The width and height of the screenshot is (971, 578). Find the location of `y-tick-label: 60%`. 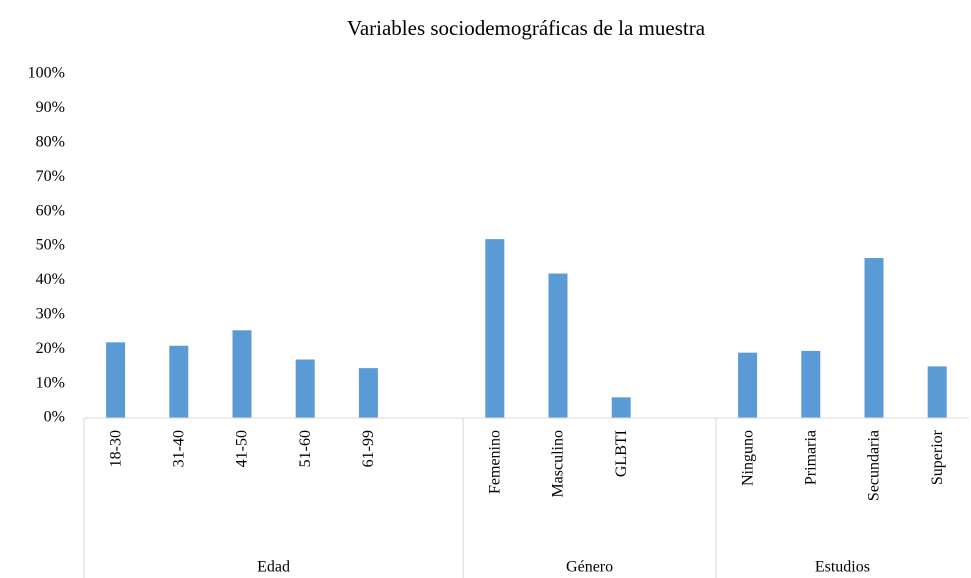

y-tick-label: 60% is located at coordinates (50, 210).